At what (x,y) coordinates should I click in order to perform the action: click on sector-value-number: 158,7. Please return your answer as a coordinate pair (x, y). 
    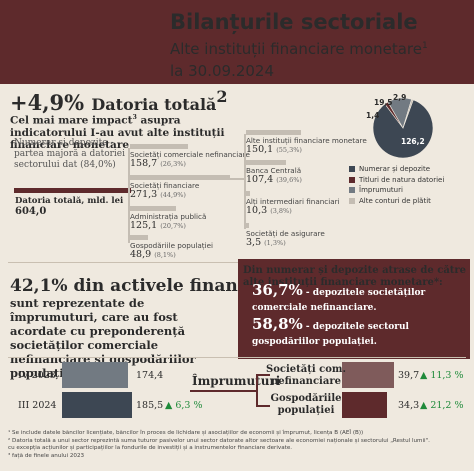
    Looking at the image, I should click on (145, 163).